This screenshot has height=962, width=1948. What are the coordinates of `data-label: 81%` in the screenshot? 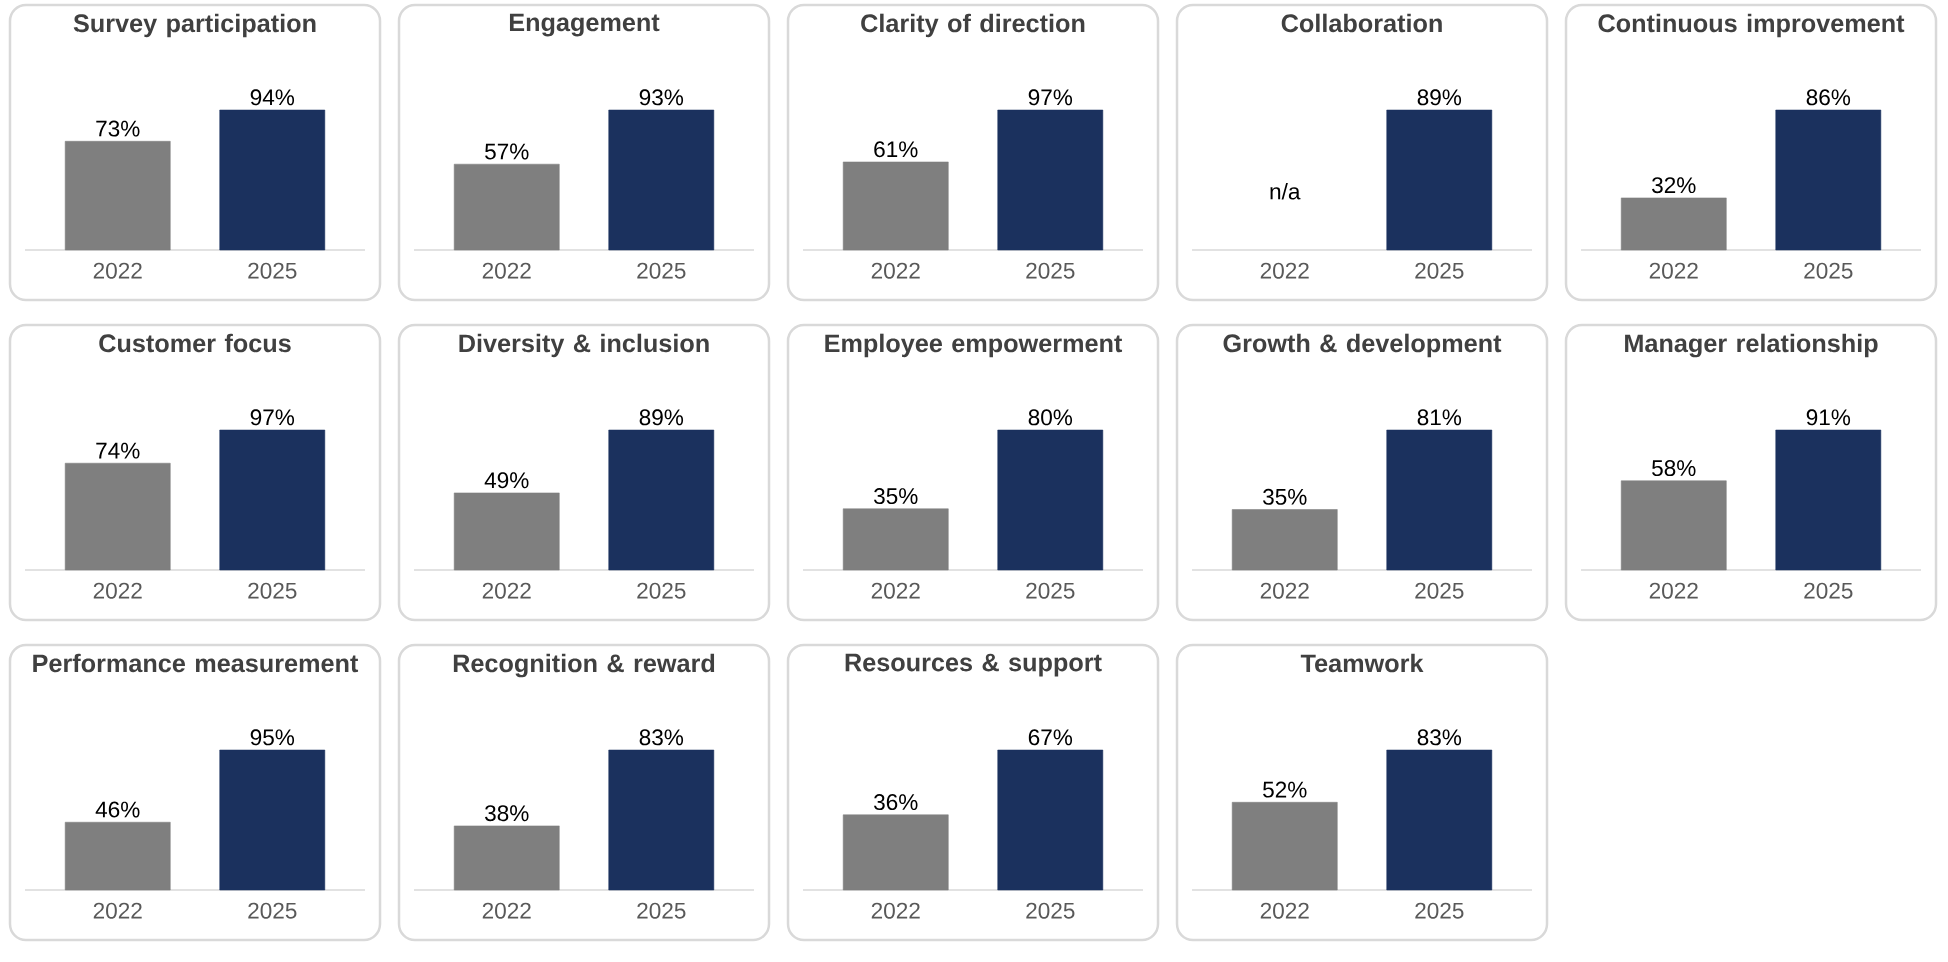 It's located at (1439, 417).